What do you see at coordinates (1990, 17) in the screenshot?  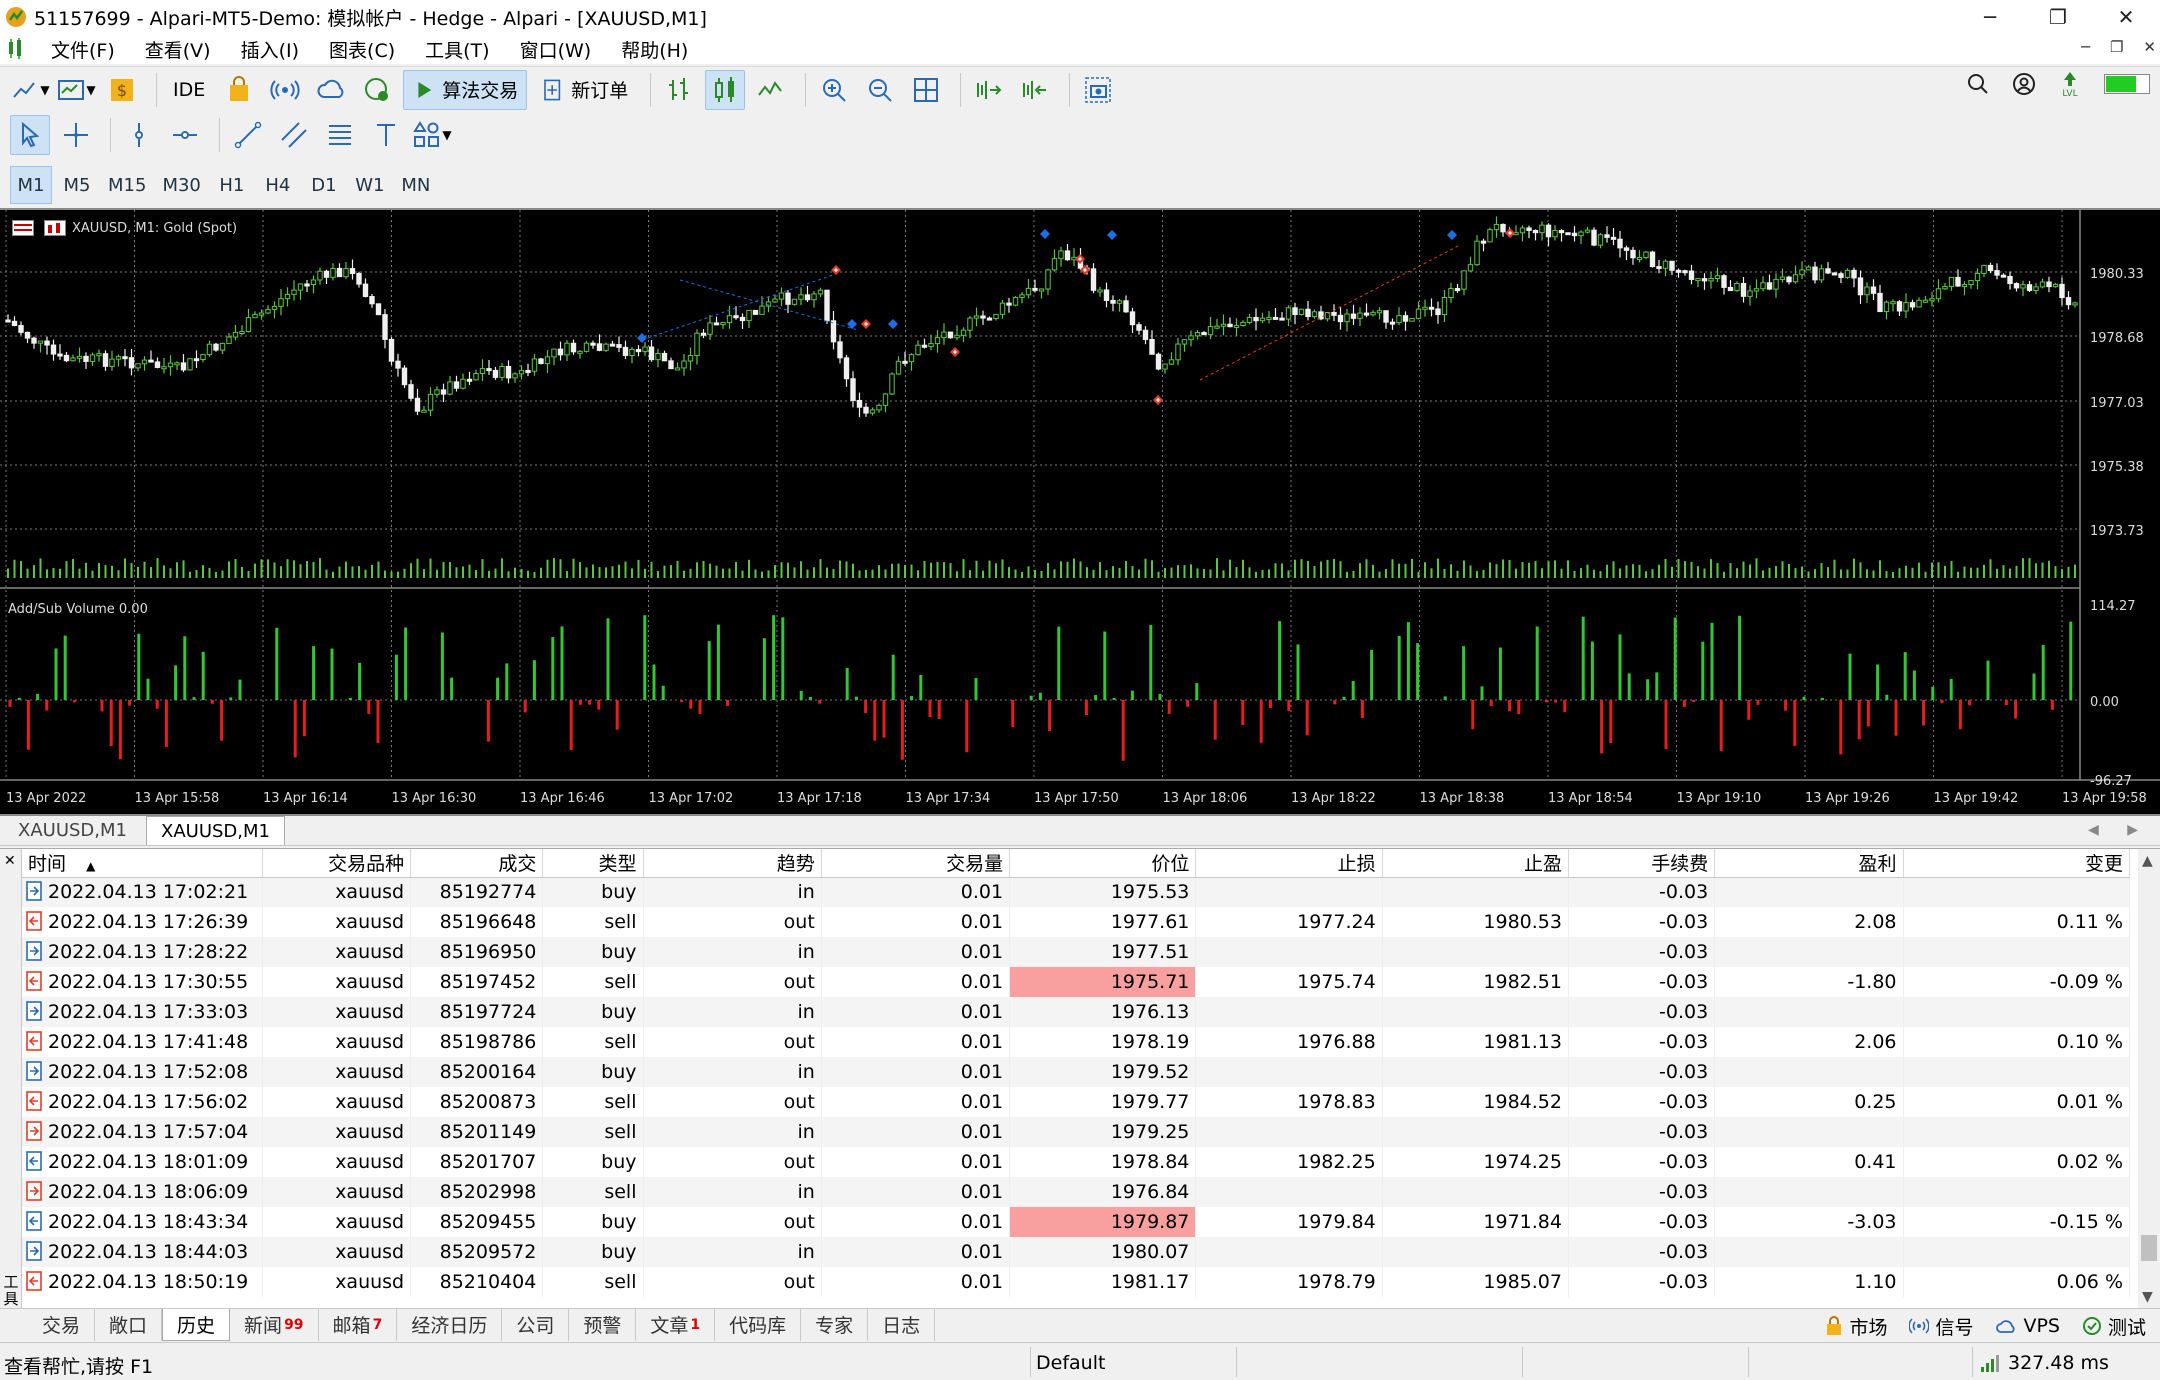 I see `minimize-button: ─` at bounding box center [1990, 17].